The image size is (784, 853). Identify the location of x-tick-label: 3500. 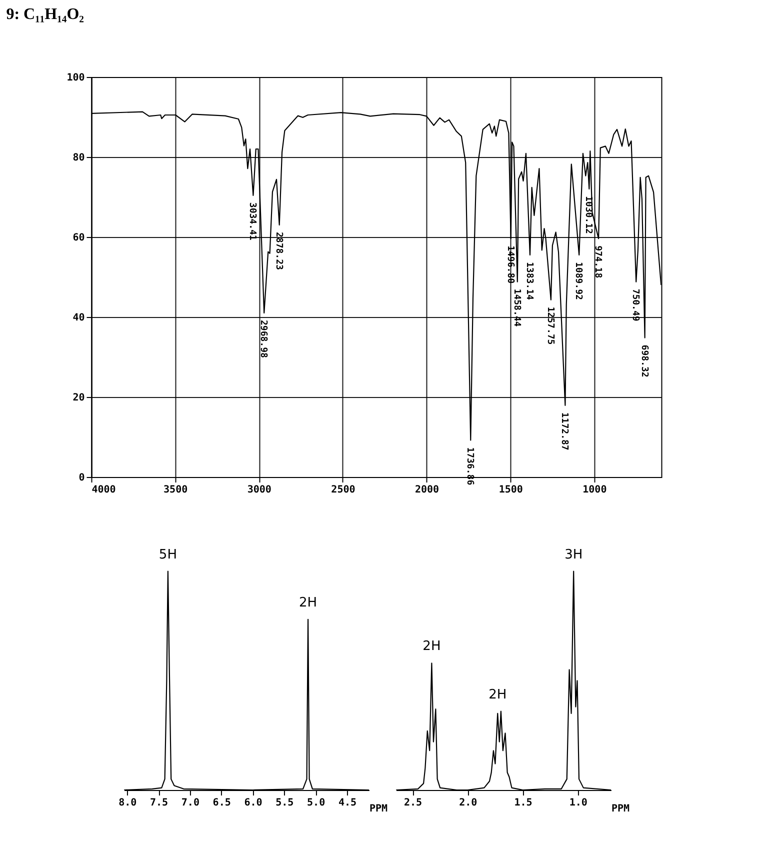
(176, 490).